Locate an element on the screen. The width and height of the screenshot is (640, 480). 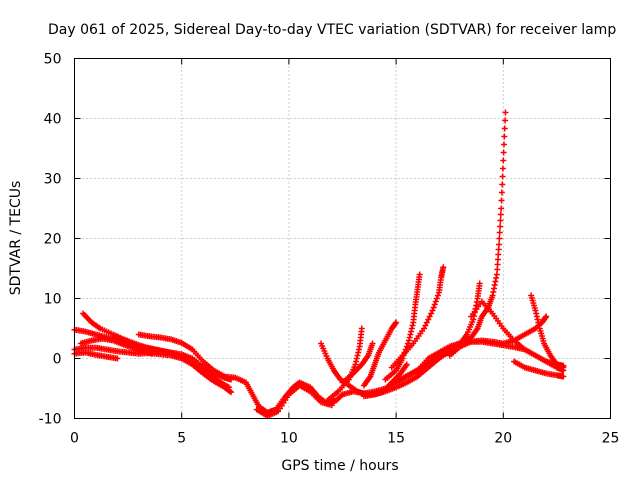
y-tick-label: -10 is located at coordinates (50, 420).